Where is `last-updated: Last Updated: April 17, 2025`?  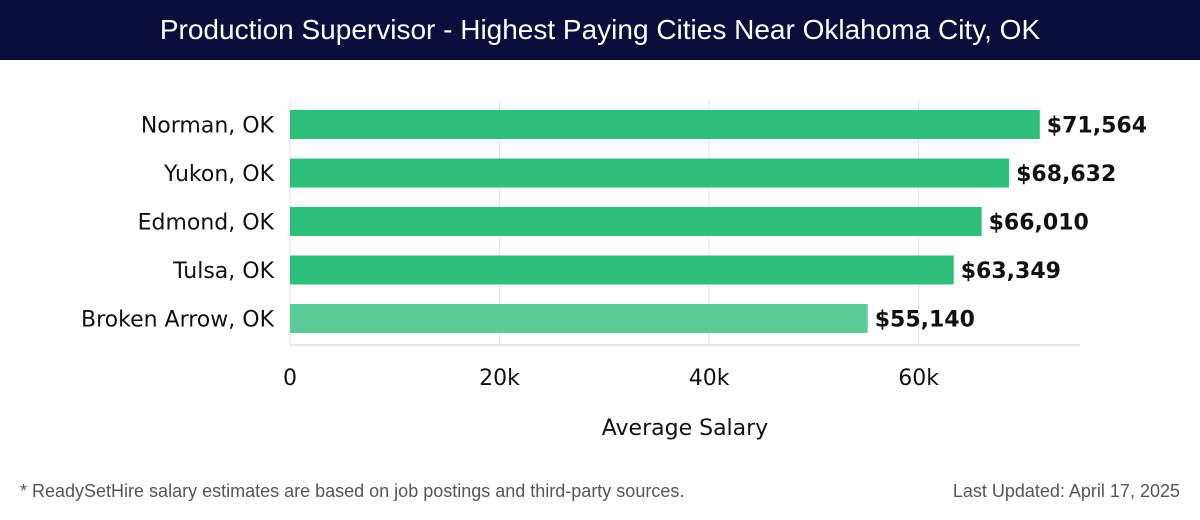
last-updated: Last Updated: April 17, 2025 is located at coordinates (1066, 491).